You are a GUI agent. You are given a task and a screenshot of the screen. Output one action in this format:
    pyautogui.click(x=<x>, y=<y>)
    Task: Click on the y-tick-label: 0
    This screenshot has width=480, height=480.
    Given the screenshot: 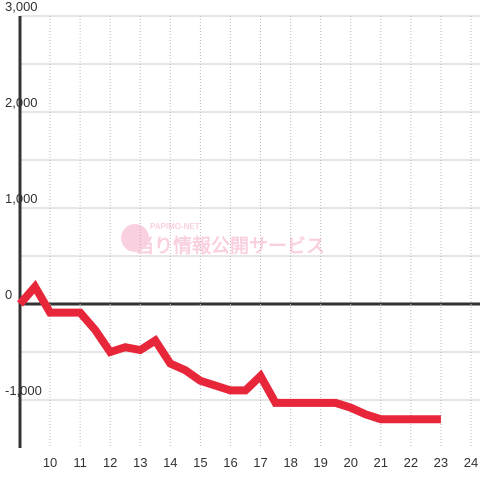 What is the action you would take?
    pyautogui.click(x=8, y=294)
    